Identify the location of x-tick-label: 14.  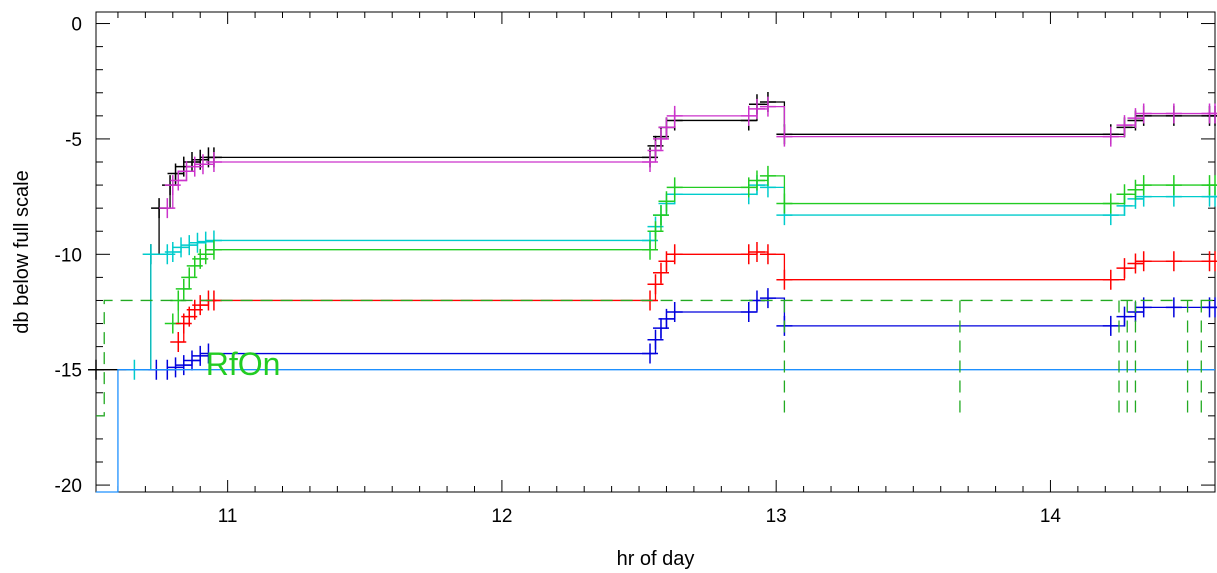
(1051, 516).